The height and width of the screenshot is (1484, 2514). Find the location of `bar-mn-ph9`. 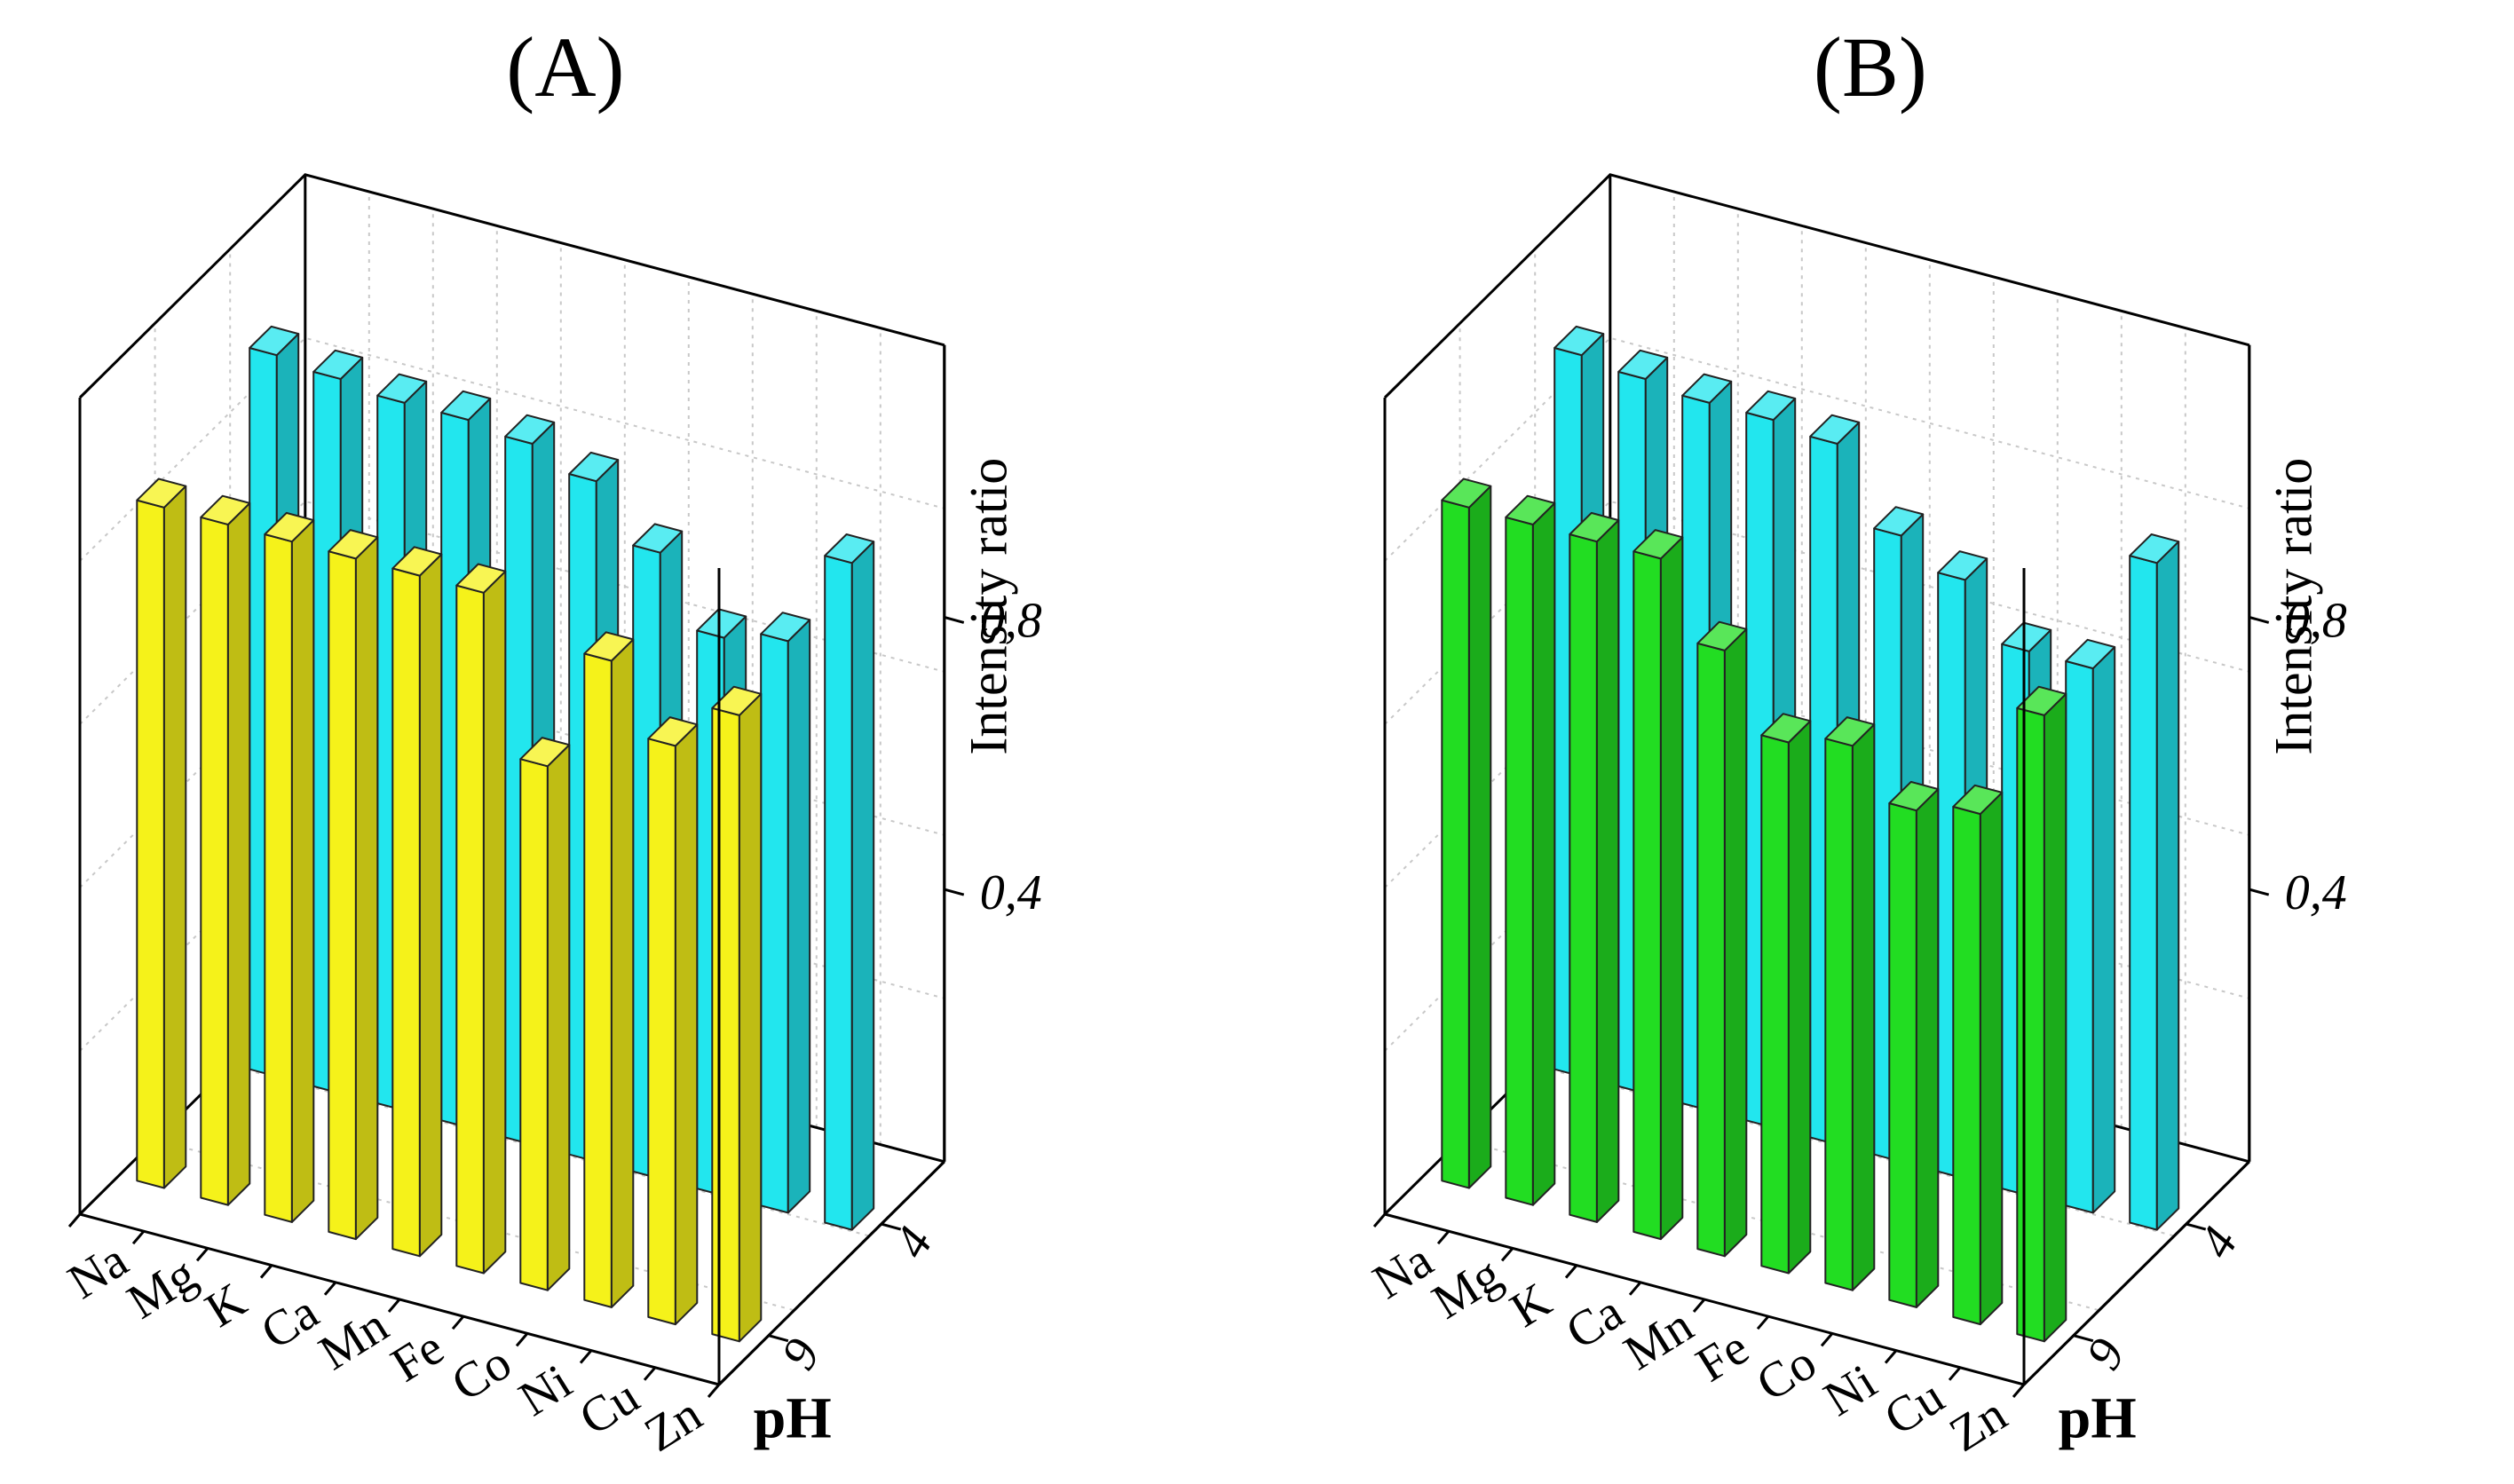

bar-mn-ph9 is located at coordinates (417, 902).